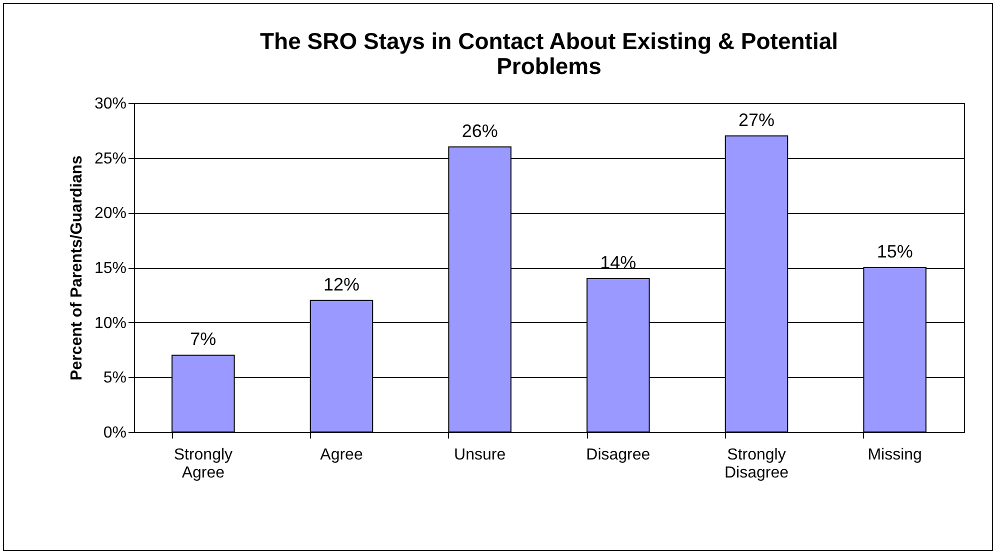 This screenshot has height=558, width=1000. I want to click on y-tick-label: 30%, so click(110, 104).